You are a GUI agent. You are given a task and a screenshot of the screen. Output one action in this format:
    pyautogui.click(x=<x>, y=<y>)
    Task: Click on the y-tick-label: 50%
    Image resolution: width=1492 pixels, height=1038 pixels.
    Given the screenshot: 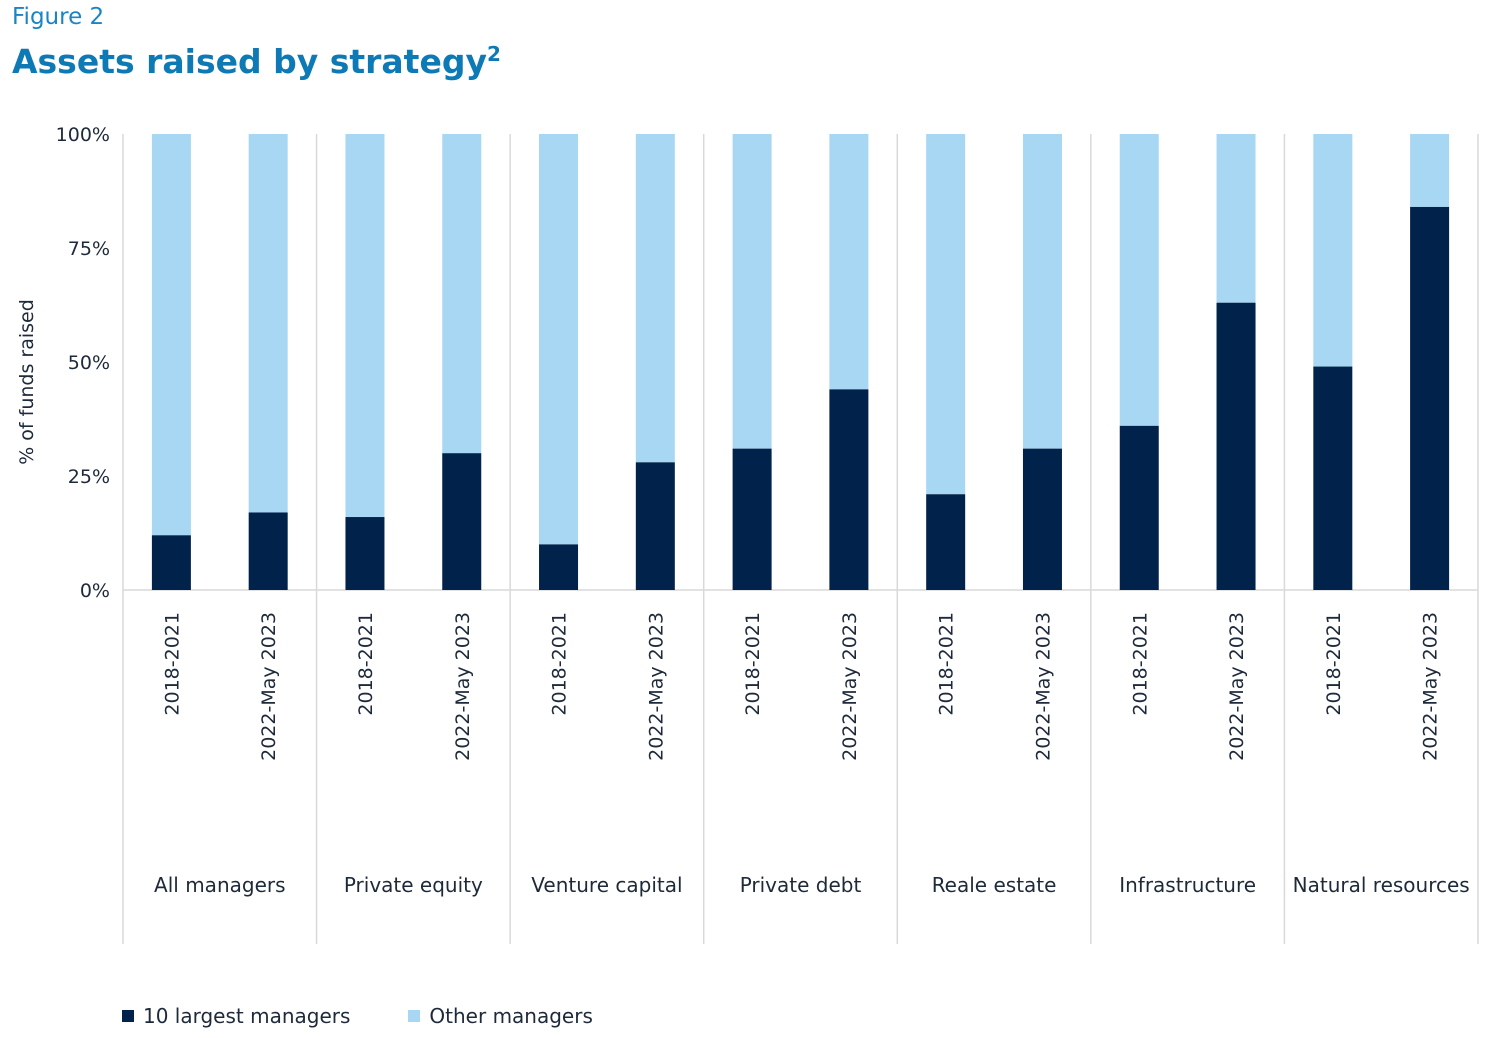 What is the action you would take?
    pyautogui.click(x=89, y=363)
    